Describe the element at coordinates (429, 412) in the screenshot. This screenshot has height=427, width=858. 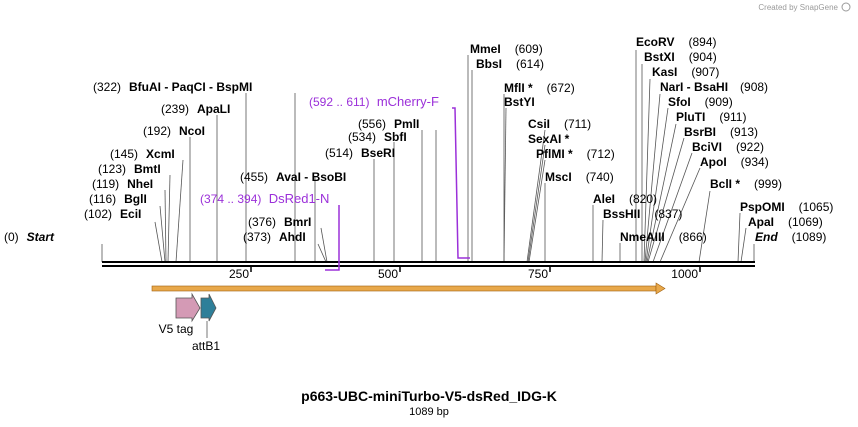
I see `plasmid-length: 1089 bp` at that location.